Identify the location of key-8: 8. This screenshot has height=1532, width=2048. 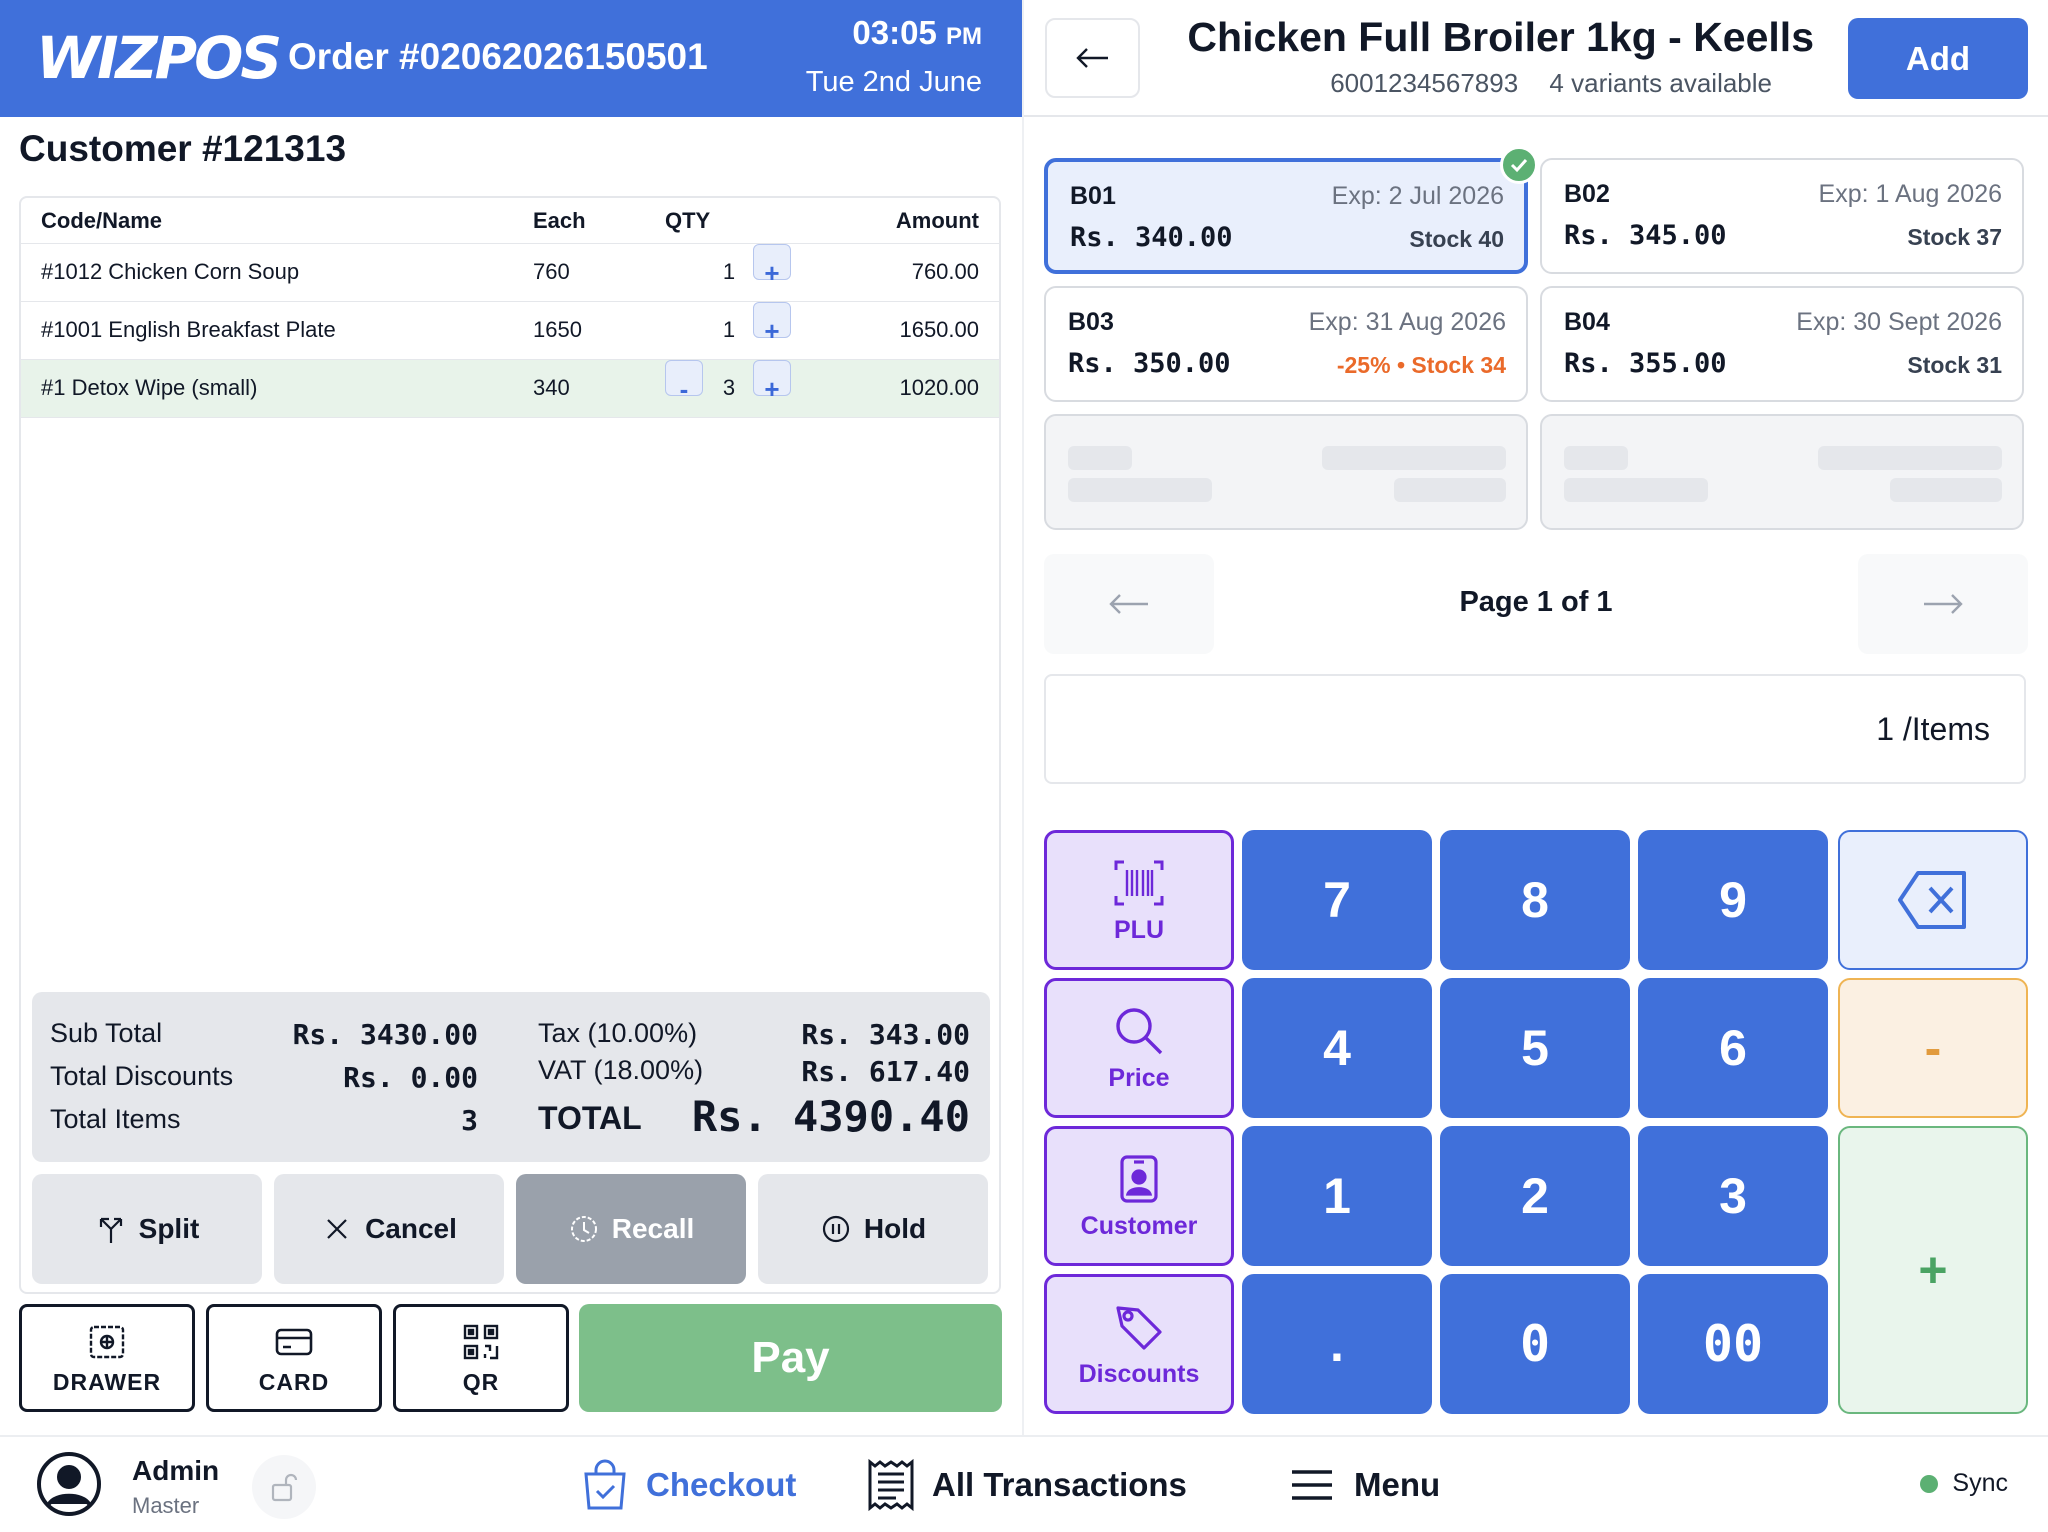
(1535, 900).